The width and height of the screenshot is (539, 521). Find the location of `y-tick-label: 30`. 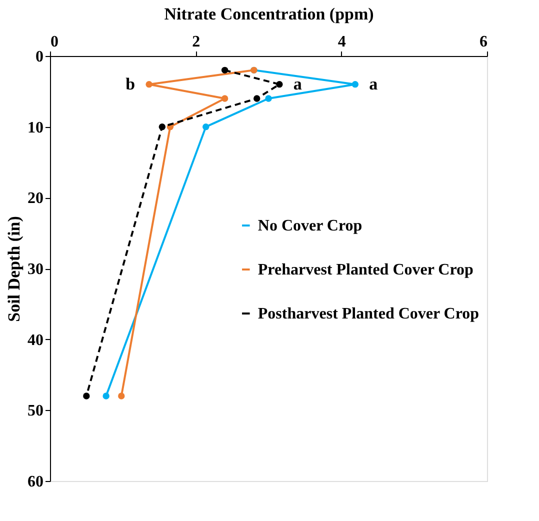

y-tick-label: 30 is located at coordinates (36, 269).